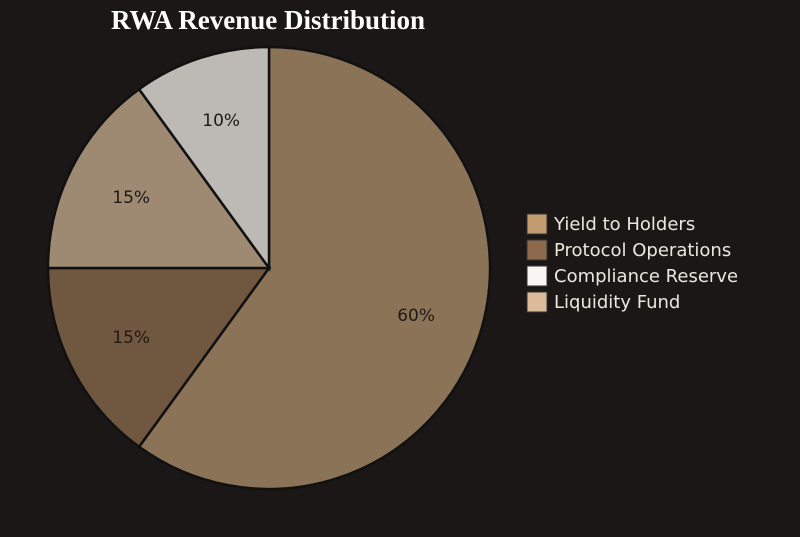  Describe the element at coordinates (221, 121) in the screenshot. I see `slice-label: 10%` at that location.